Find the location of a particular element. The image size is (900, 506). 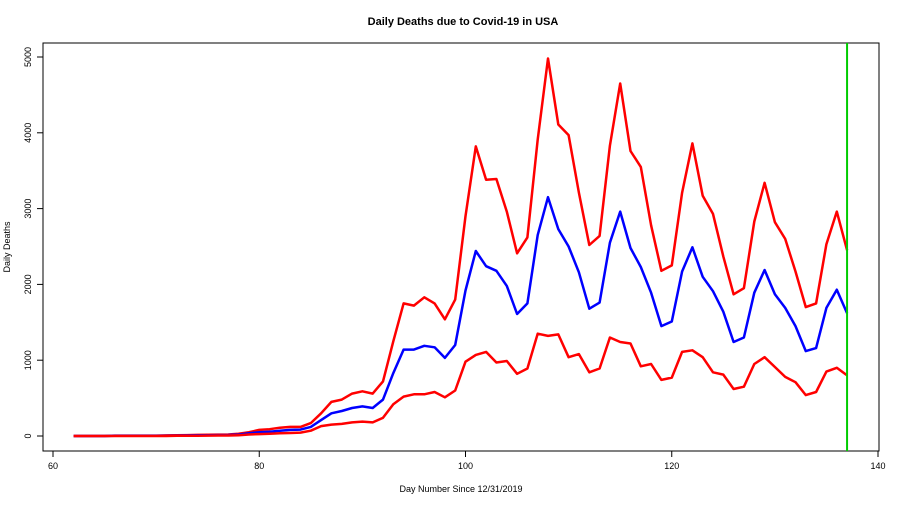

x-tick-label: 60 is located at coordinates (53, 466).